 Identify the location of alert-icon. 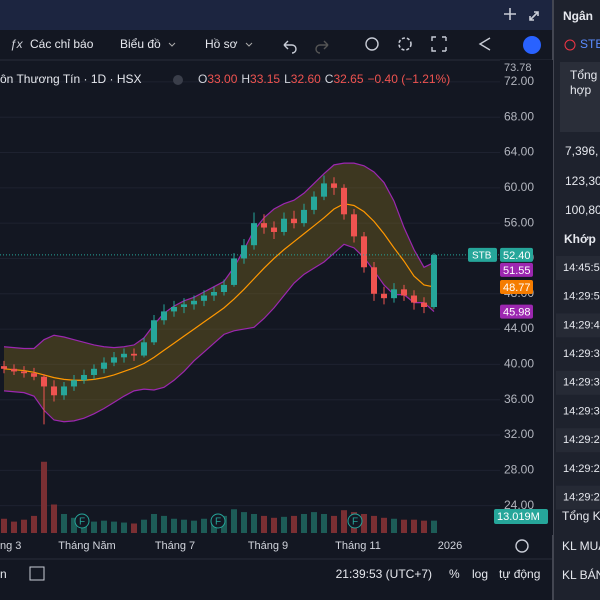
(372, 44).